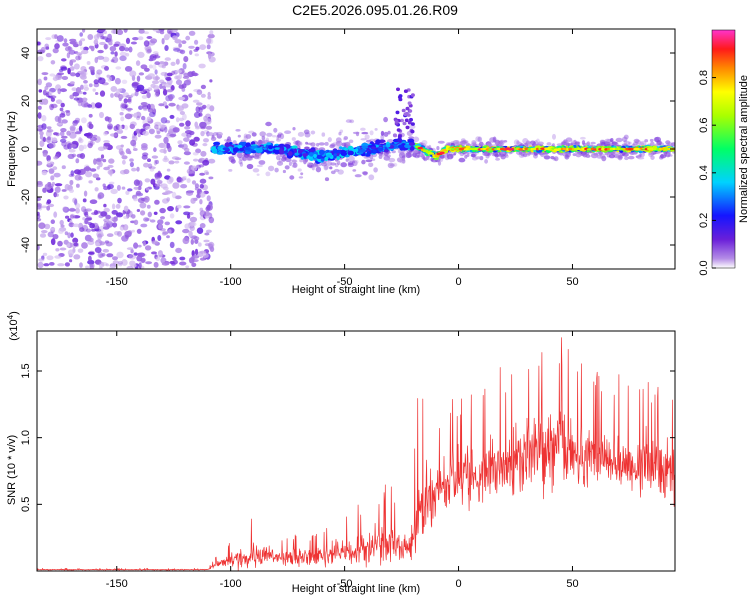 The height and width of the screenshot is (600, 750). I want to click on spectrogram-y-tick-label-4: 40, so click(26, 53).